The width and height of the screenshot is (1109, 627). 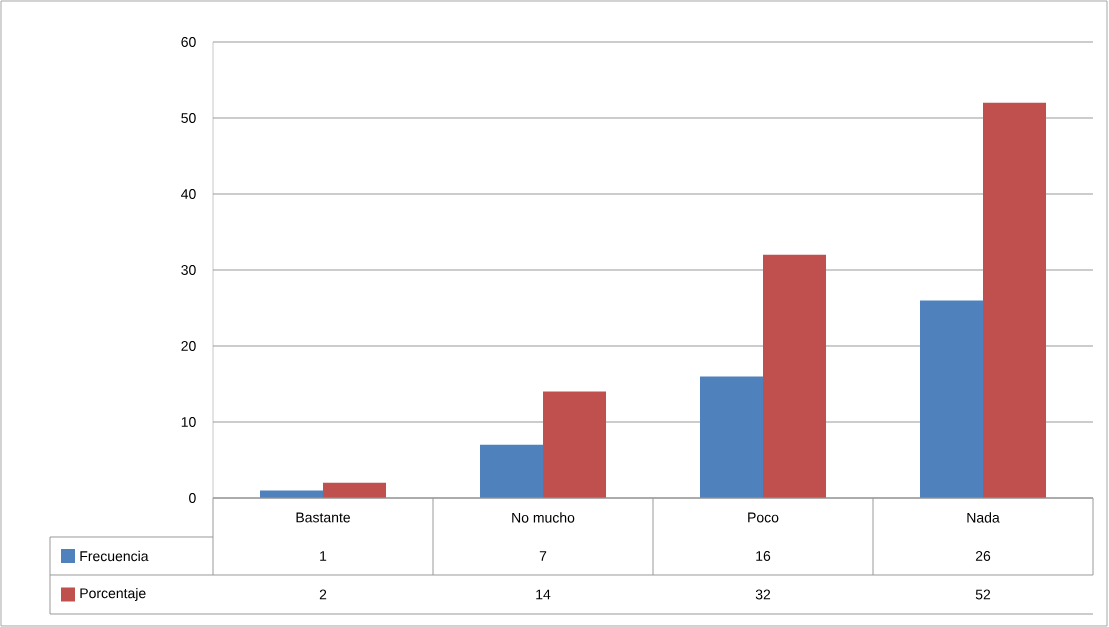 What do you see at coordinates (763, 594) in the screenshot?
I see `data-label: 32` at bounding box center [763, 594].